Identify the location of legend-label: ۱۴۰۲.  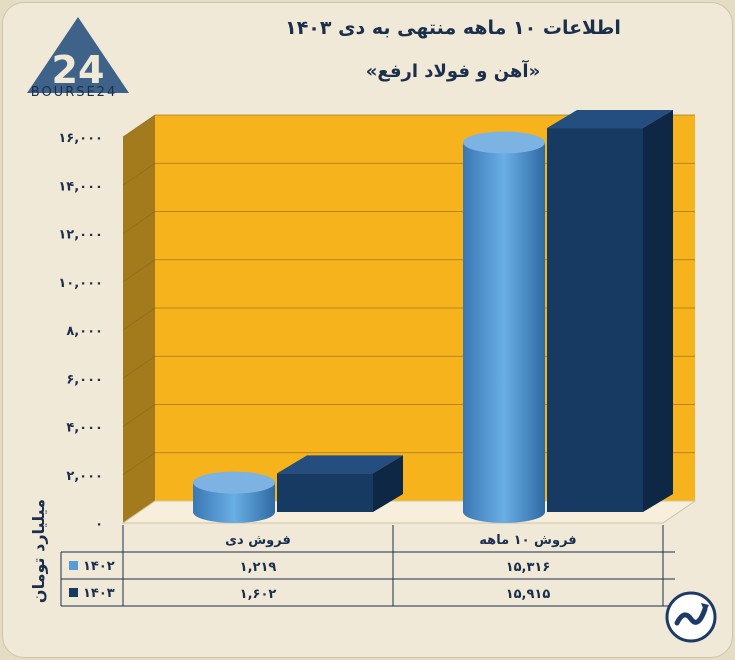
(99, 566).